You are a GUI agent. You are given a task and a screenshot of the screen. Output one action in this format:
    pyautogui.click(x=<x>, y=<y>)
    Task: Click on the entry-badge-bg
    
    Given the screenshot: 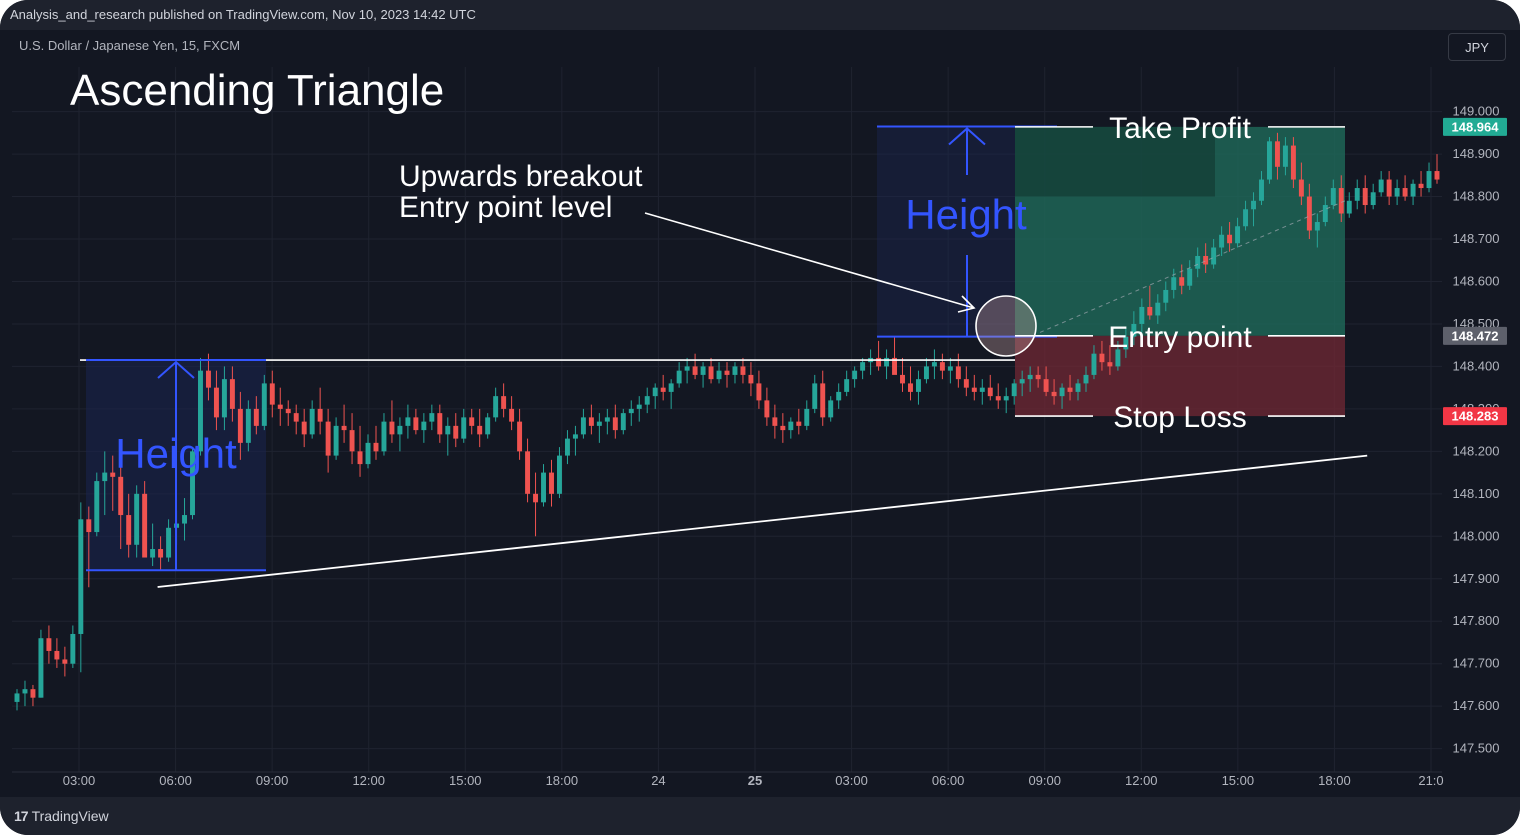 What is the action you would take?
    pyautogui.click(x=1475, y=335)
    